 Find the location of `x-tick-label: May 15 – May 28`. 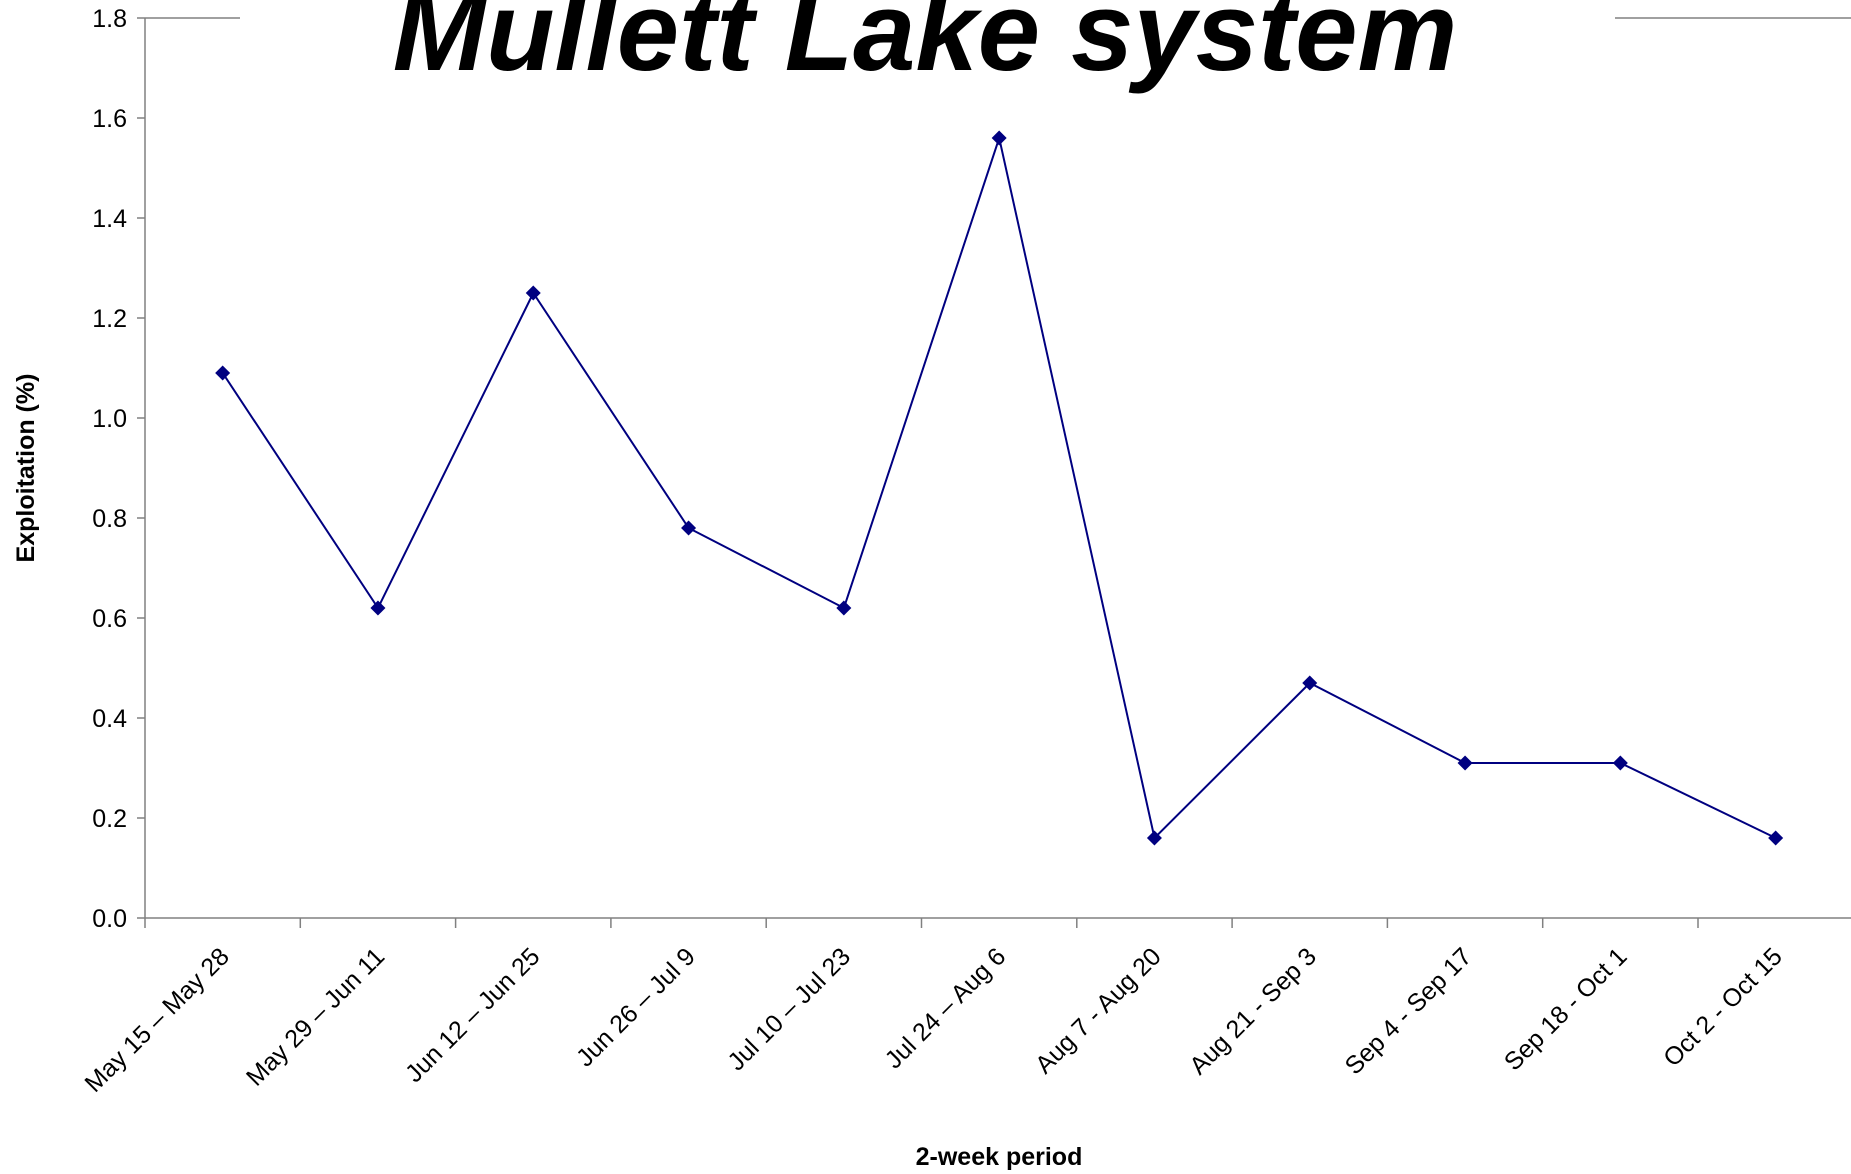

x-tick-label: May 15 – May 28 is located at coordinates (156, 1019).